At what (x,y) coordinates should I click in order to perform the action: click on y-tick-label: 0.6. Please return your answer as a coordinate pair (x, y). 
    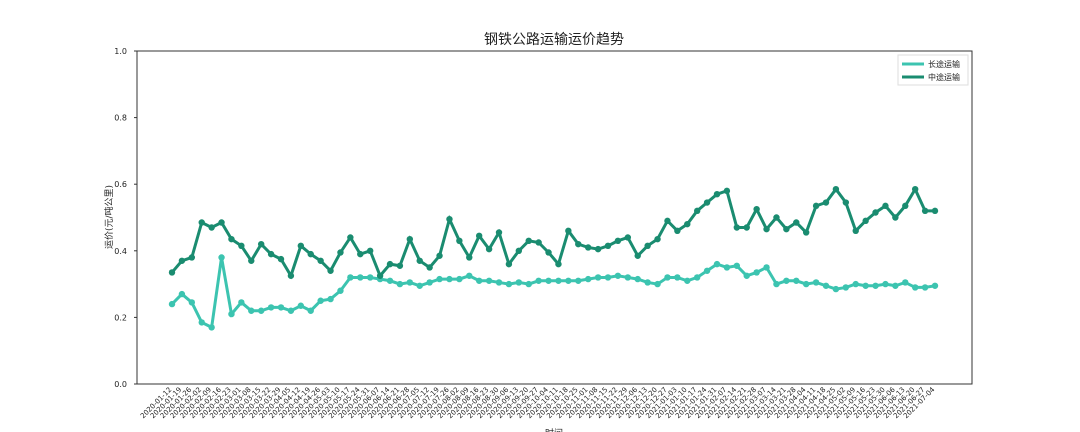
    Looking at the image, I should click on (120, 184).